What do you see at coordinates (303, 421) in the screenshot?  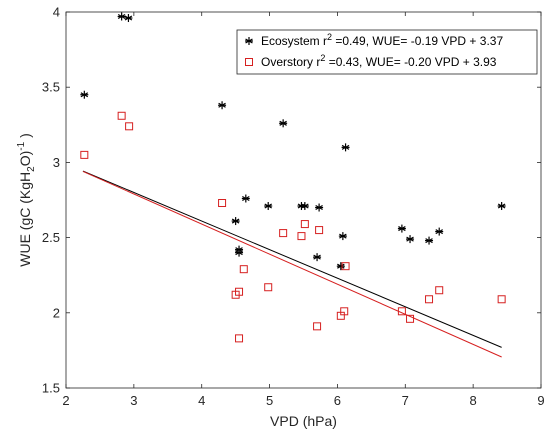 I see `x-axis-label: VPD (hPa)` at bounding box center [303, 421].